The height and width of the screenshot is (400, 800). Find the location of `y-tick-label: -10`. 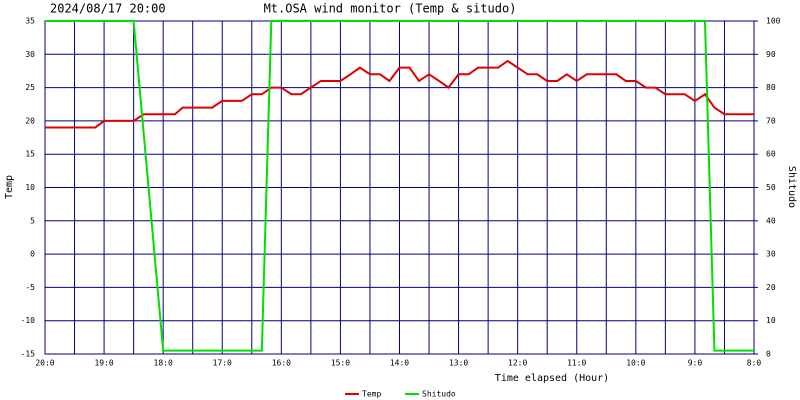

y-tick-label: -10 is located at coordinates (28, 320).